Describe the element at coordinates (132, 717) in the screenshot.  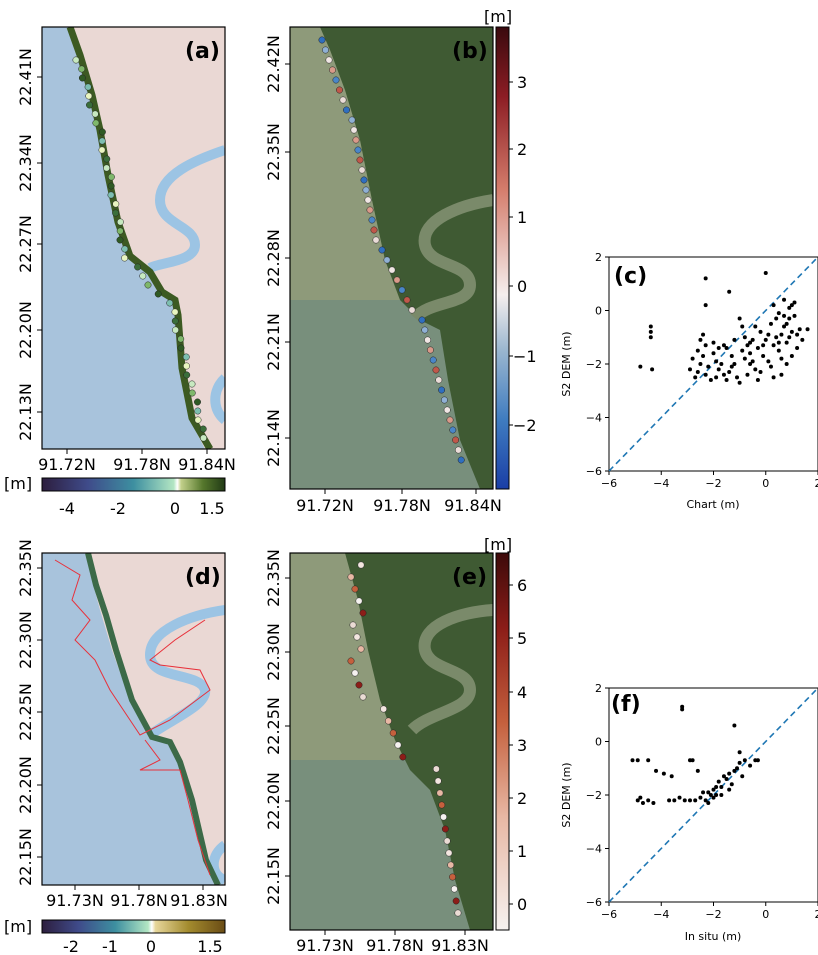
I see `panel-d-ship-track` at that location.